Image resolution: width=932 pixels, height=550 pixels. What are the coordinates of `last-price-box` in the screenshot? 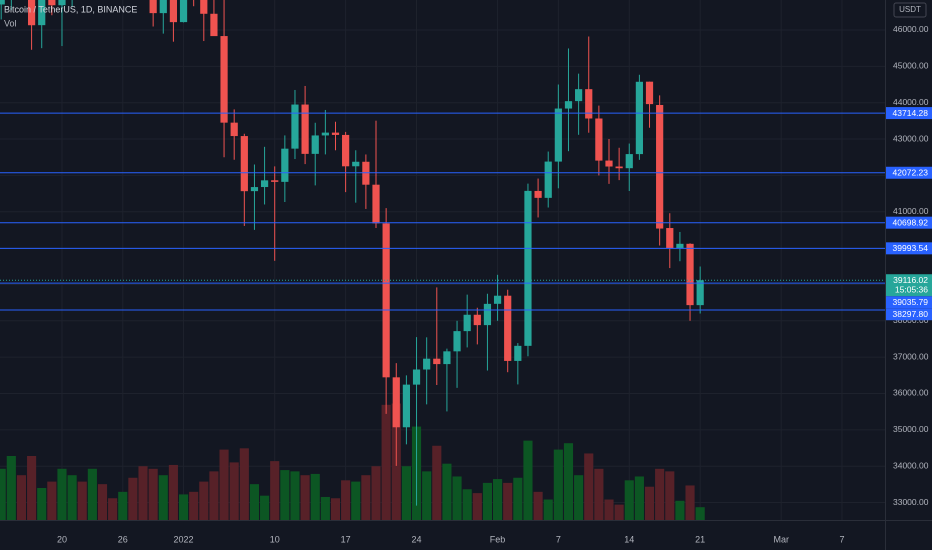 It's located at (909, 285).